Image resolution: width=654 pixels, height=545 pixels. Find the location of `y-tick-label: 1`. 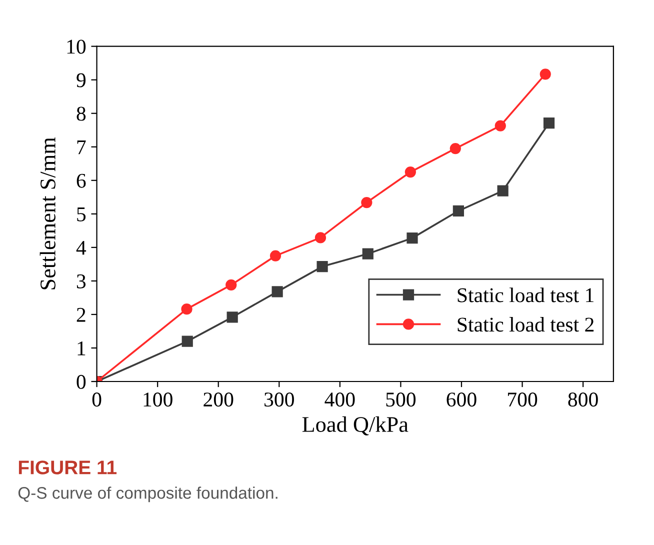

y-tick-label: 1 is located at coordinates (82, 348).